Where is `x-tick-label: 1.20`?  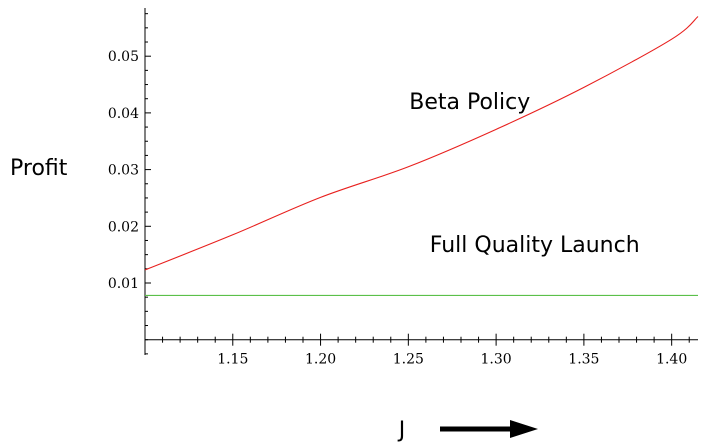 x-tick-label: 1.20 is located at coordinates (320, 360).